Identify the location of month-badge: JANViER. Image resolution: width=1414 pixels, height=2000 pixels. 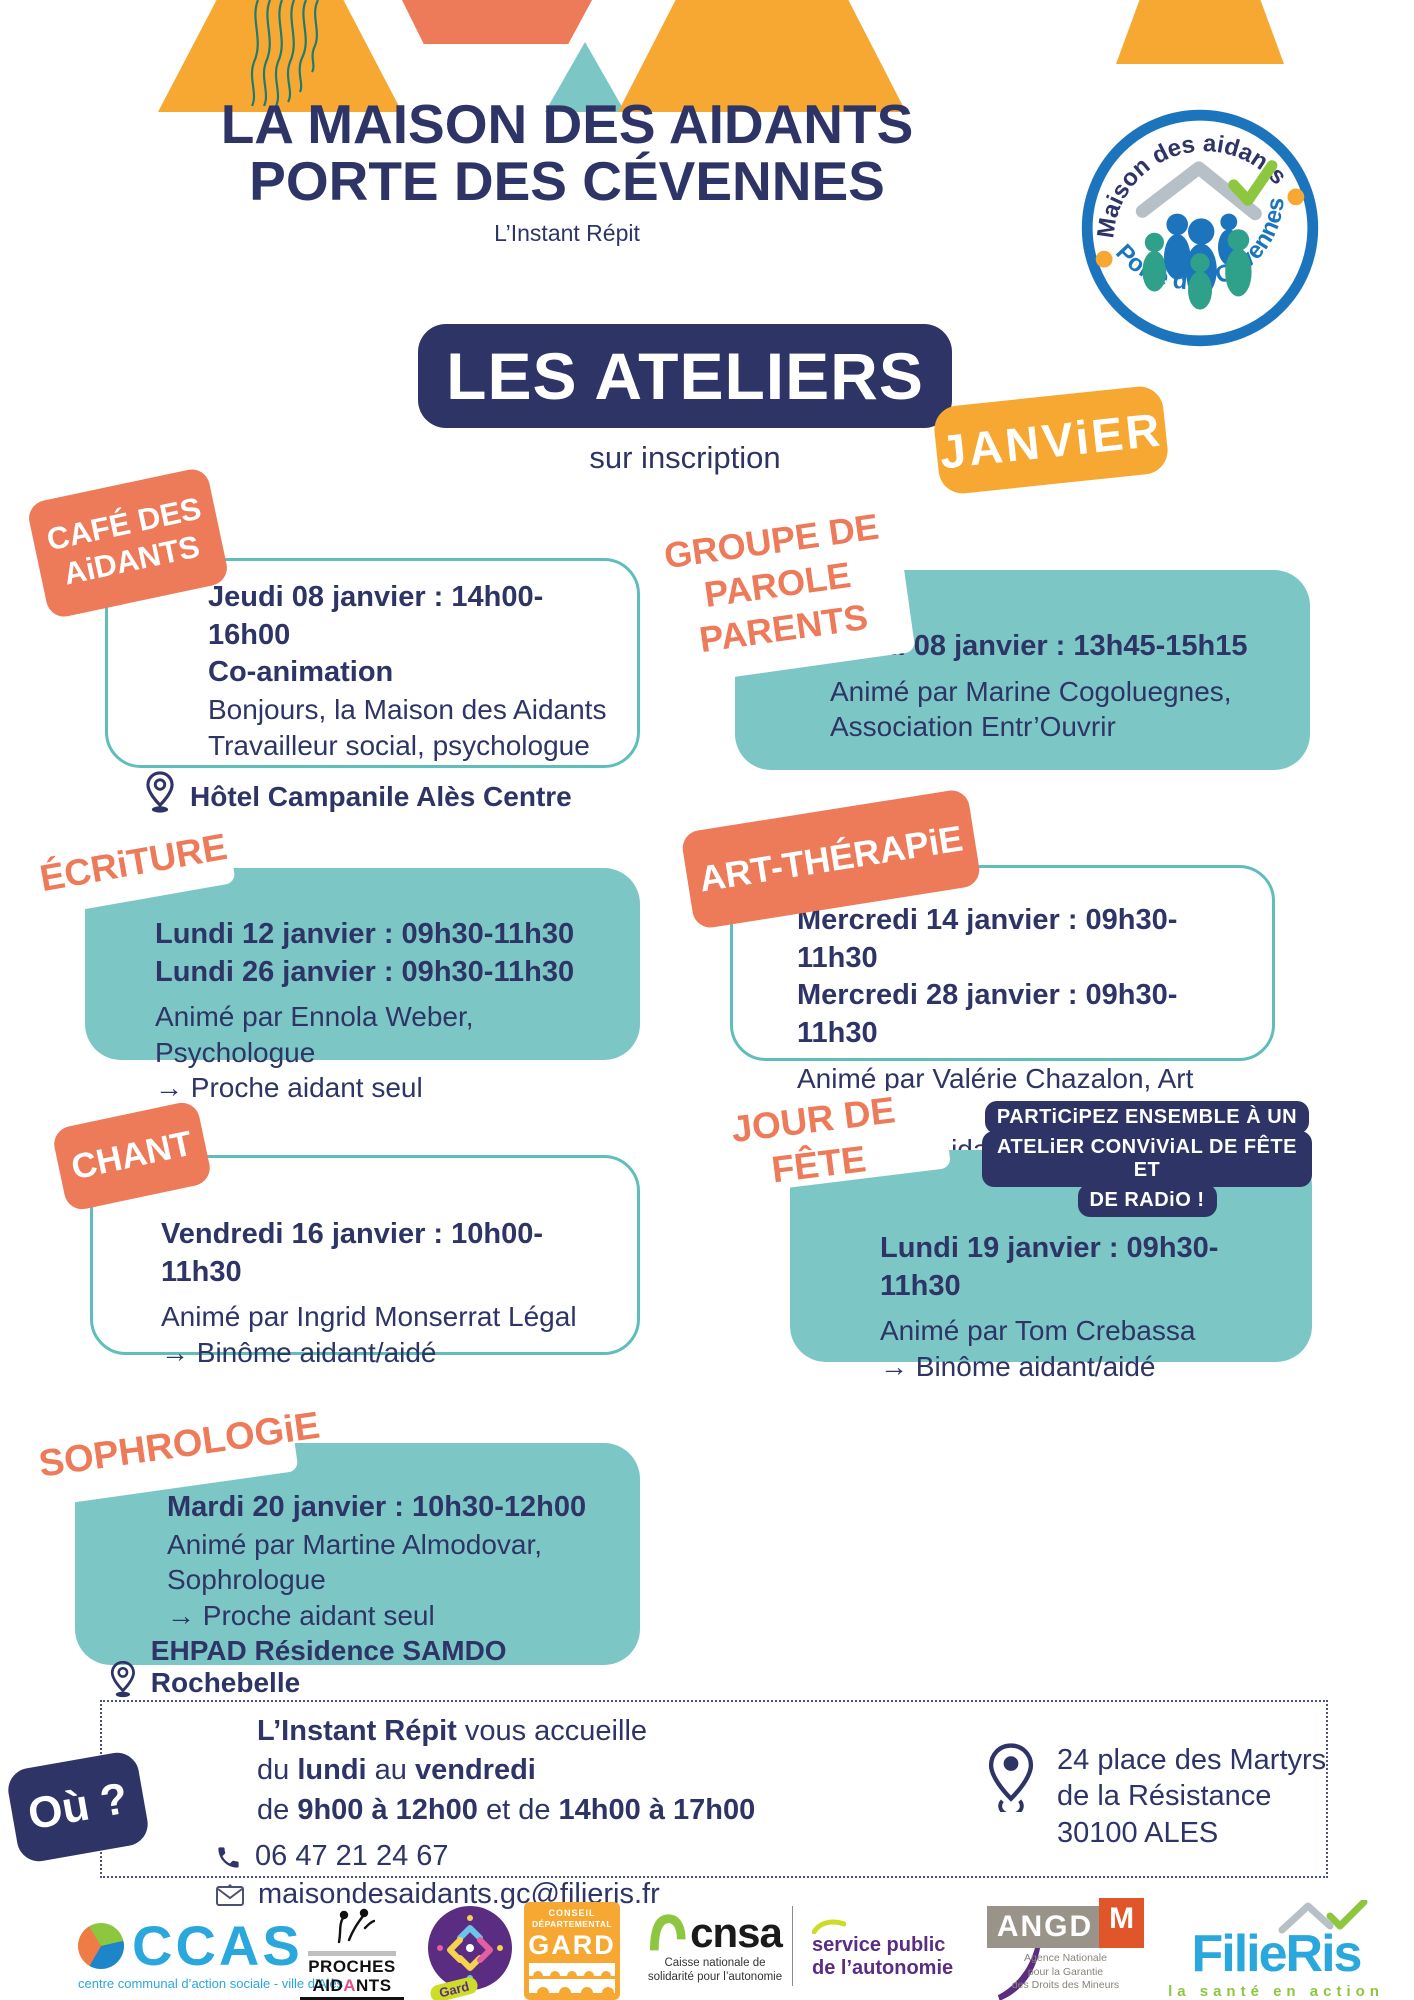
(1051, 440).